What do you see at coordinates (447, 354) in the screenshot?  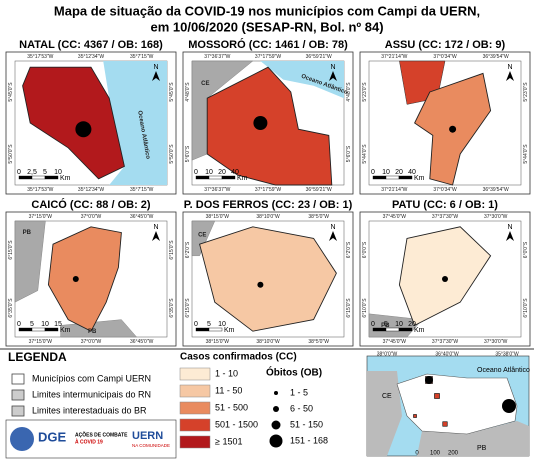 I see `coord-label: 36°40'0"W` at bounding box center [447, 354].